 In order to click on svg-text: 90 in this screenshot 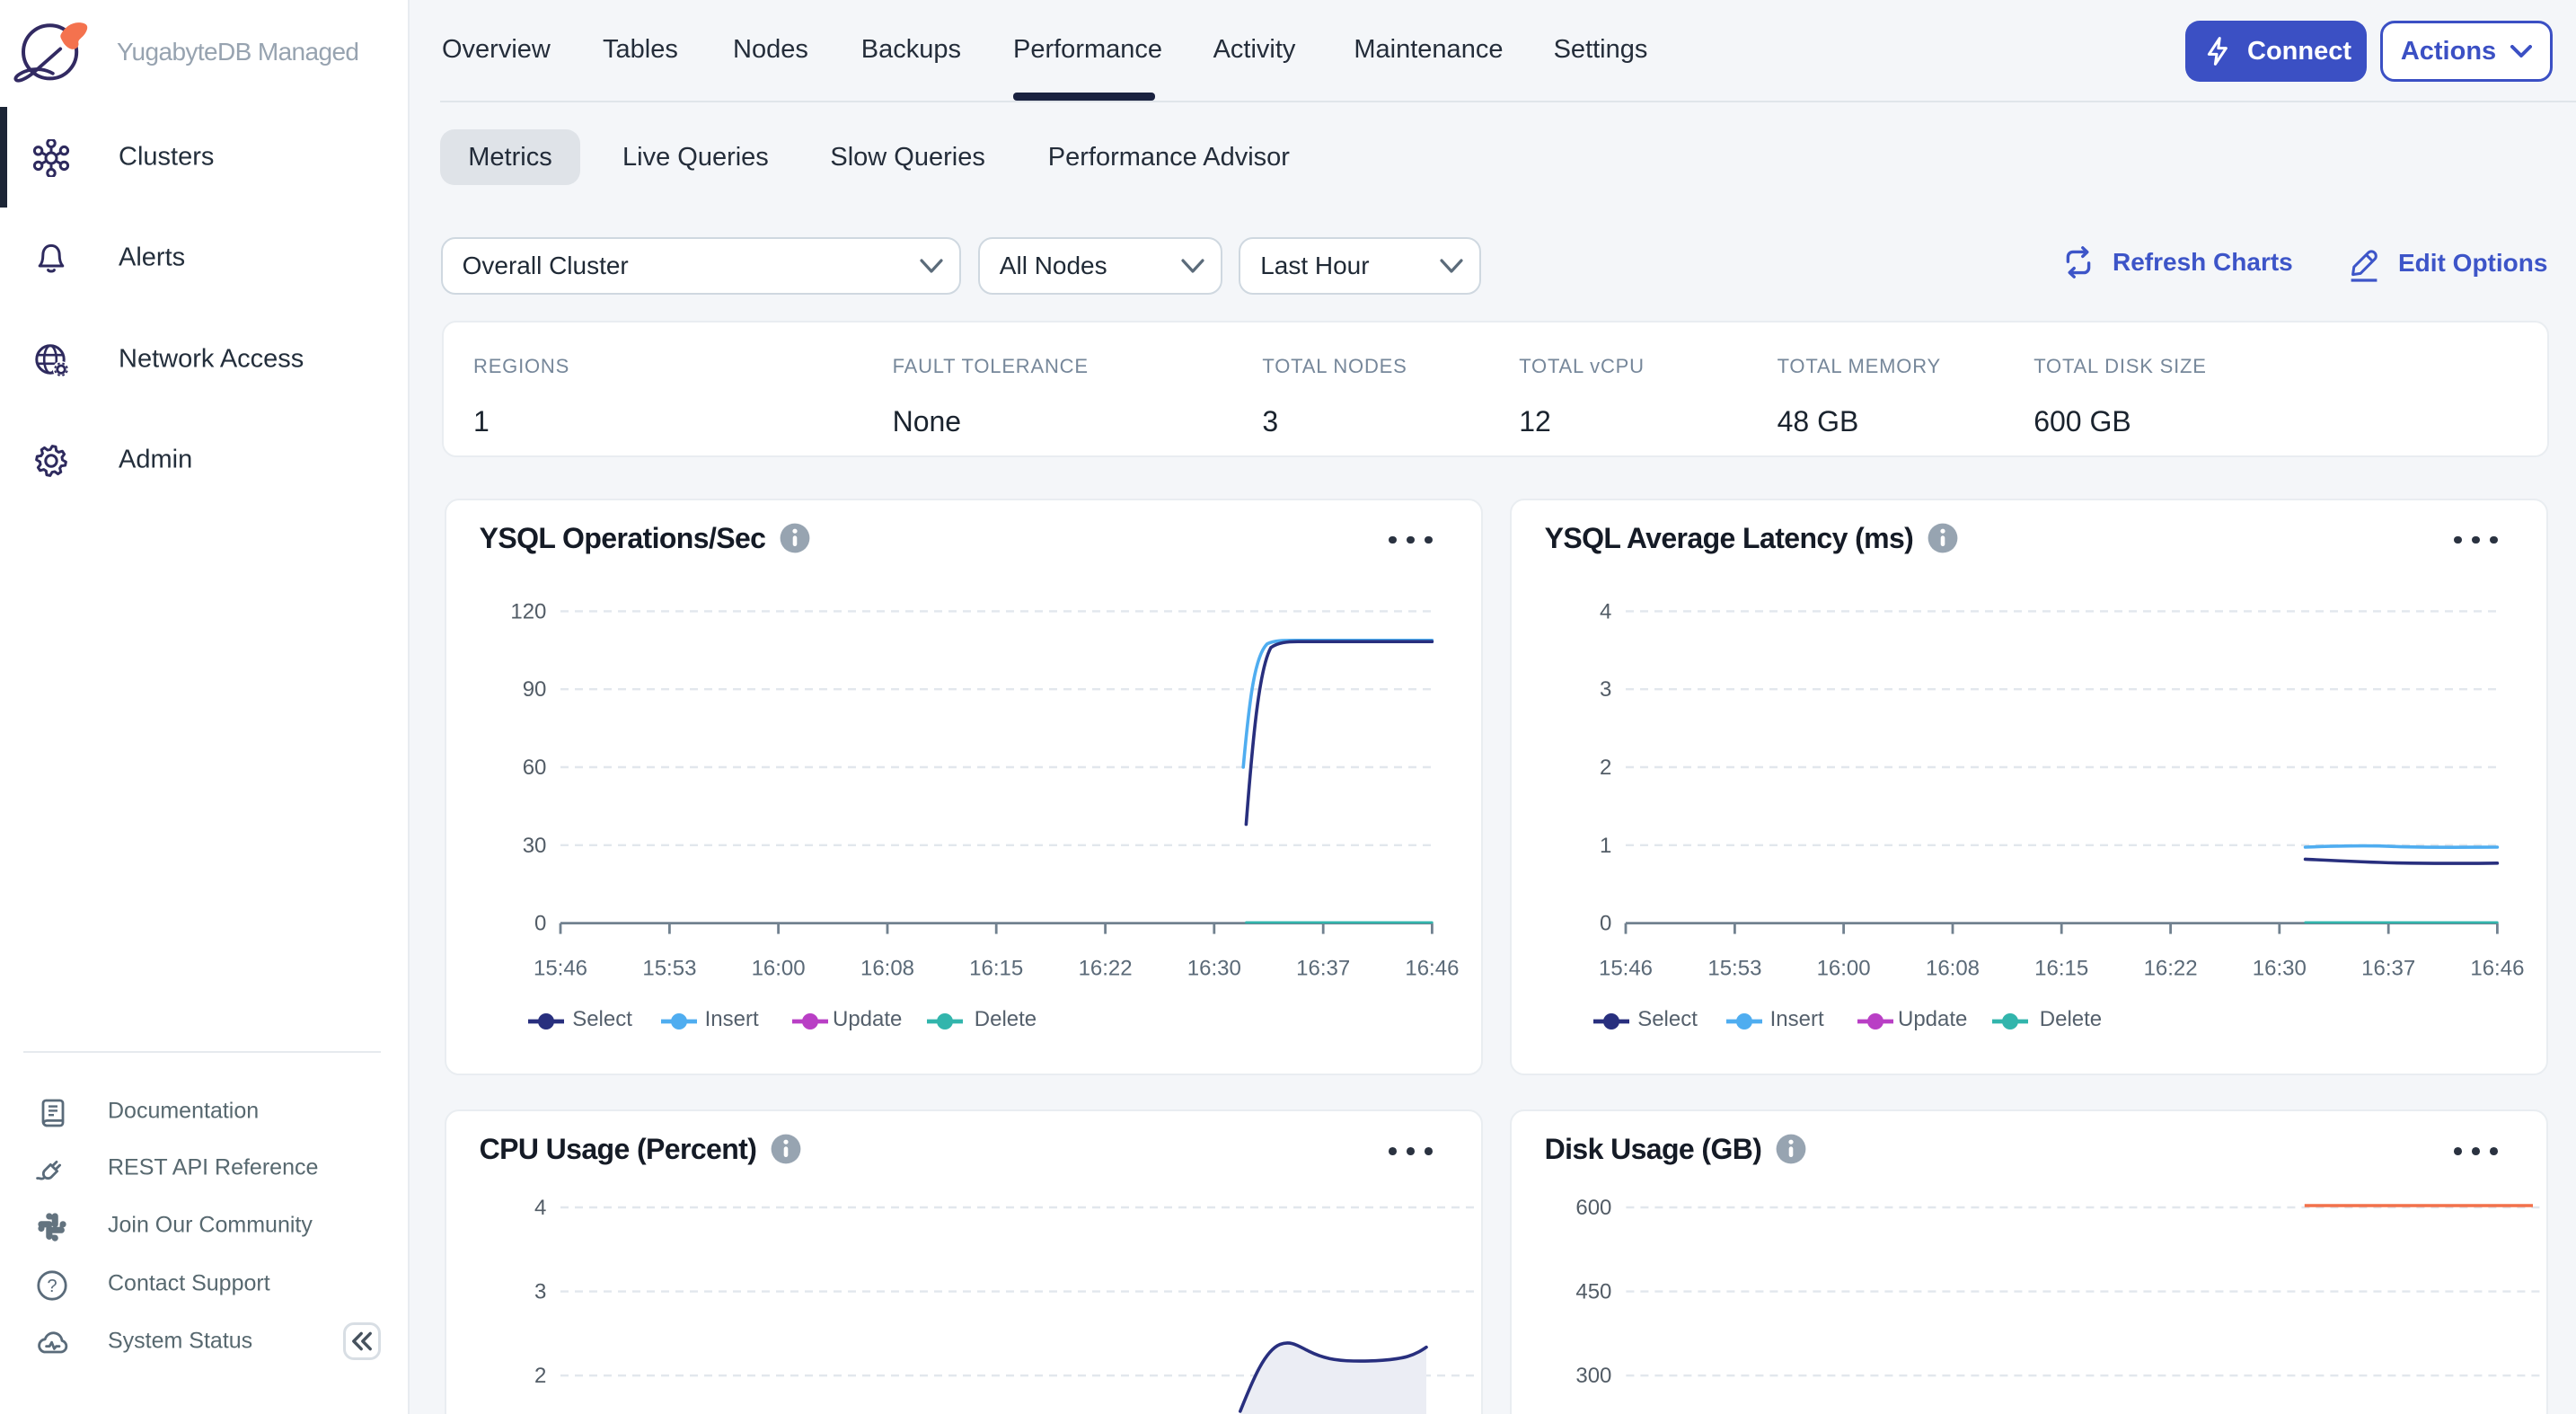, I will do `click(534, 689)`.